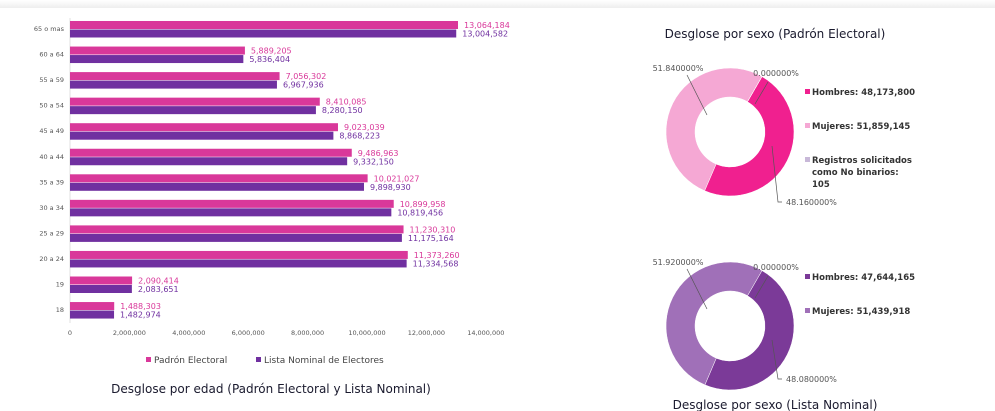 This screenshot has width=995, height=411. What do you see at coordinates (420, 212) in the screenshot?
I see `data-label: 10,819,456` at bounding box center [420, 212].